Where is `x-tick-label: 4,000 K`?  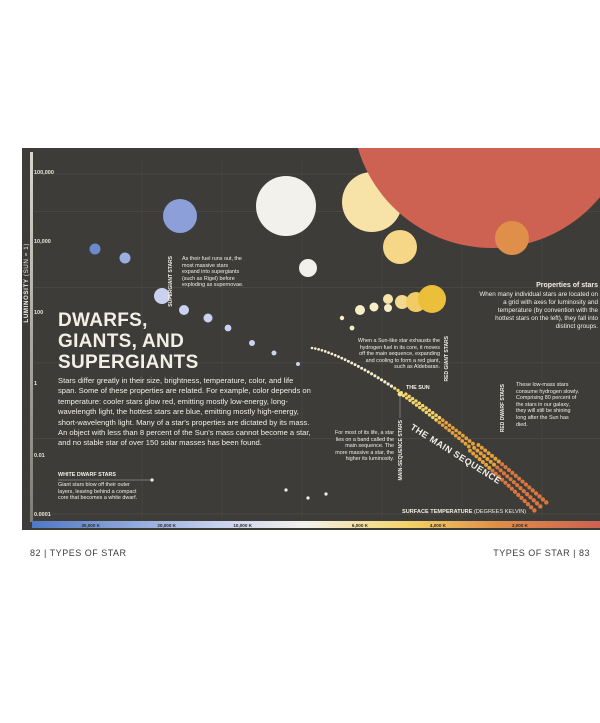 x-tick-label: 4,000 K is located at coordinates (438, 525).